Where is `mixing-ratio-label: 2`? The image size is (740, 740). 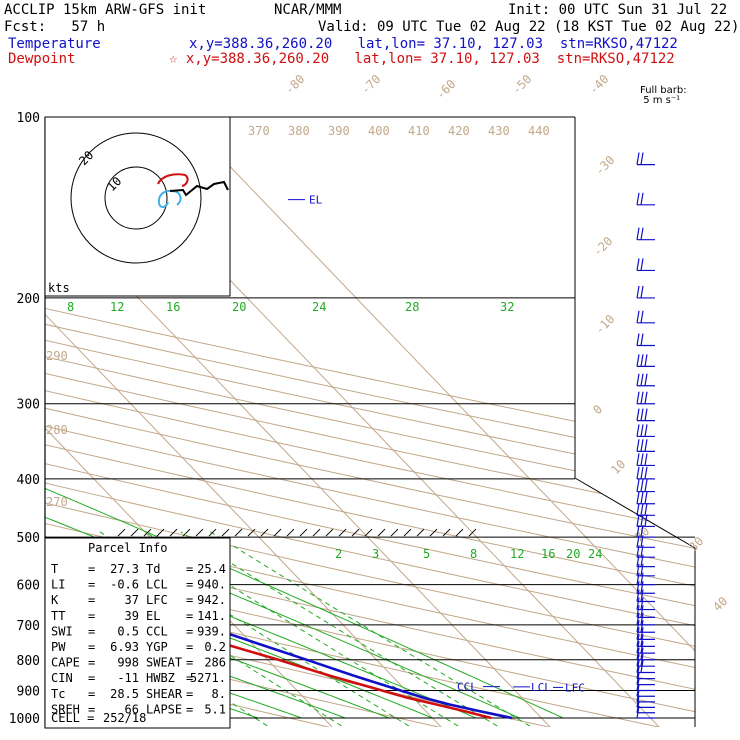
mixing-ratio-label: 2 is located at coordinates (338, 554).